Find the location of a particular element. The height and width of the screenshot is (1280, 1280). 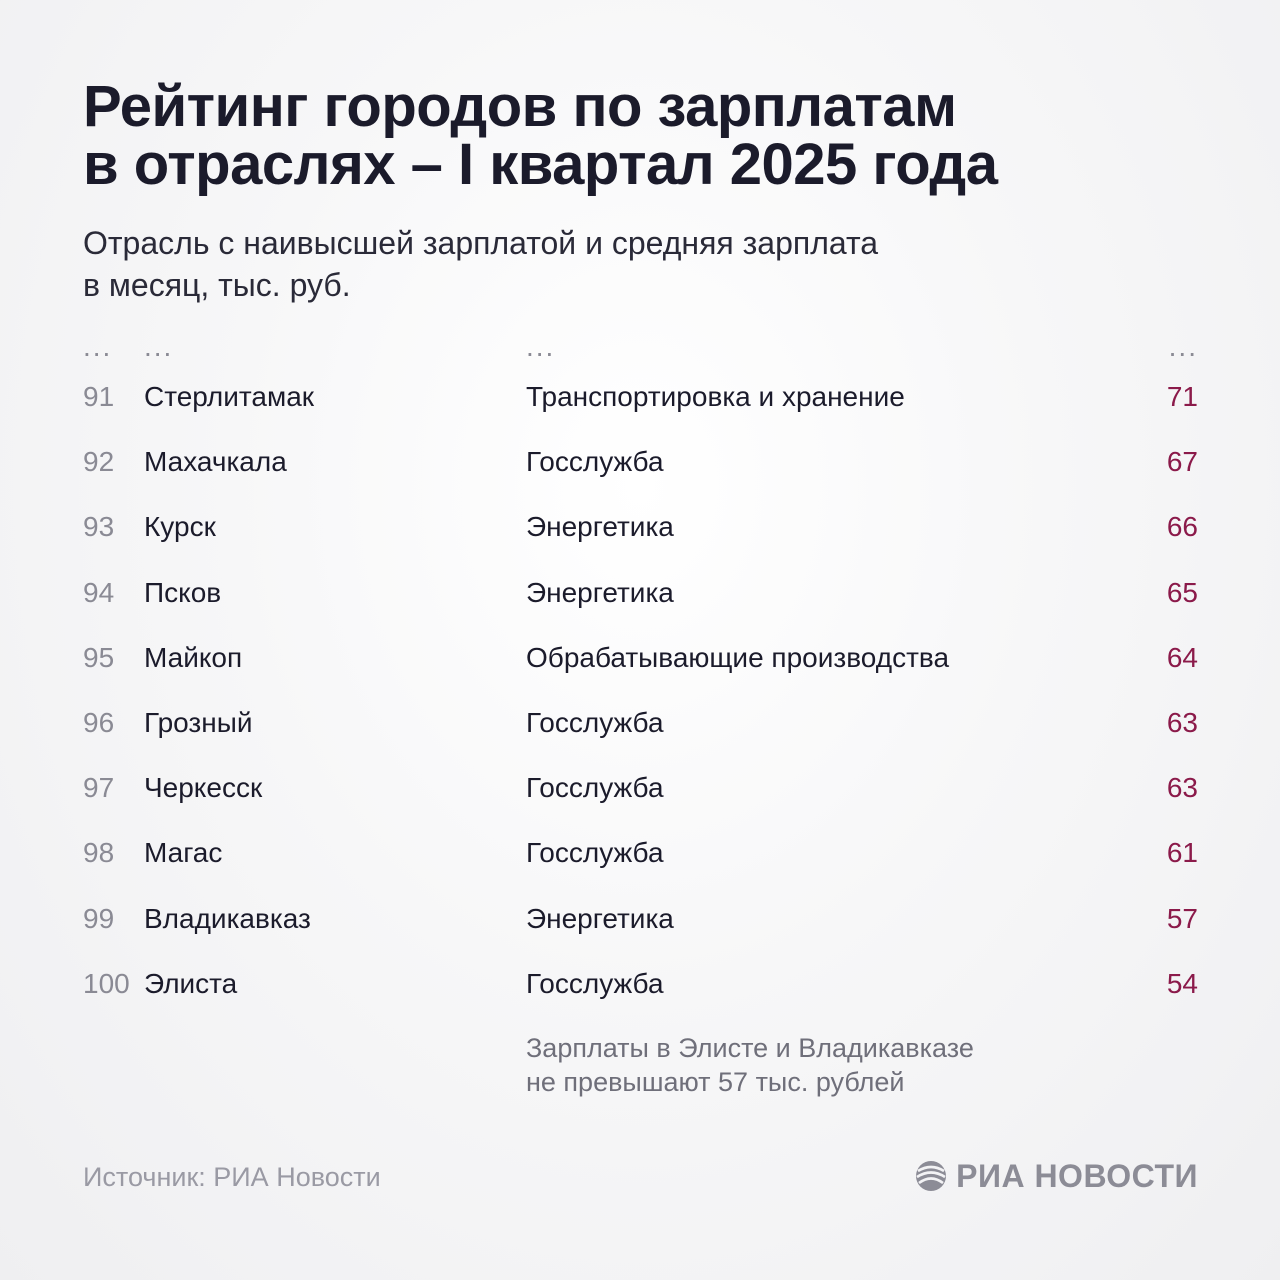

row-5-rank: 95 is located at coordinates (99, 657).